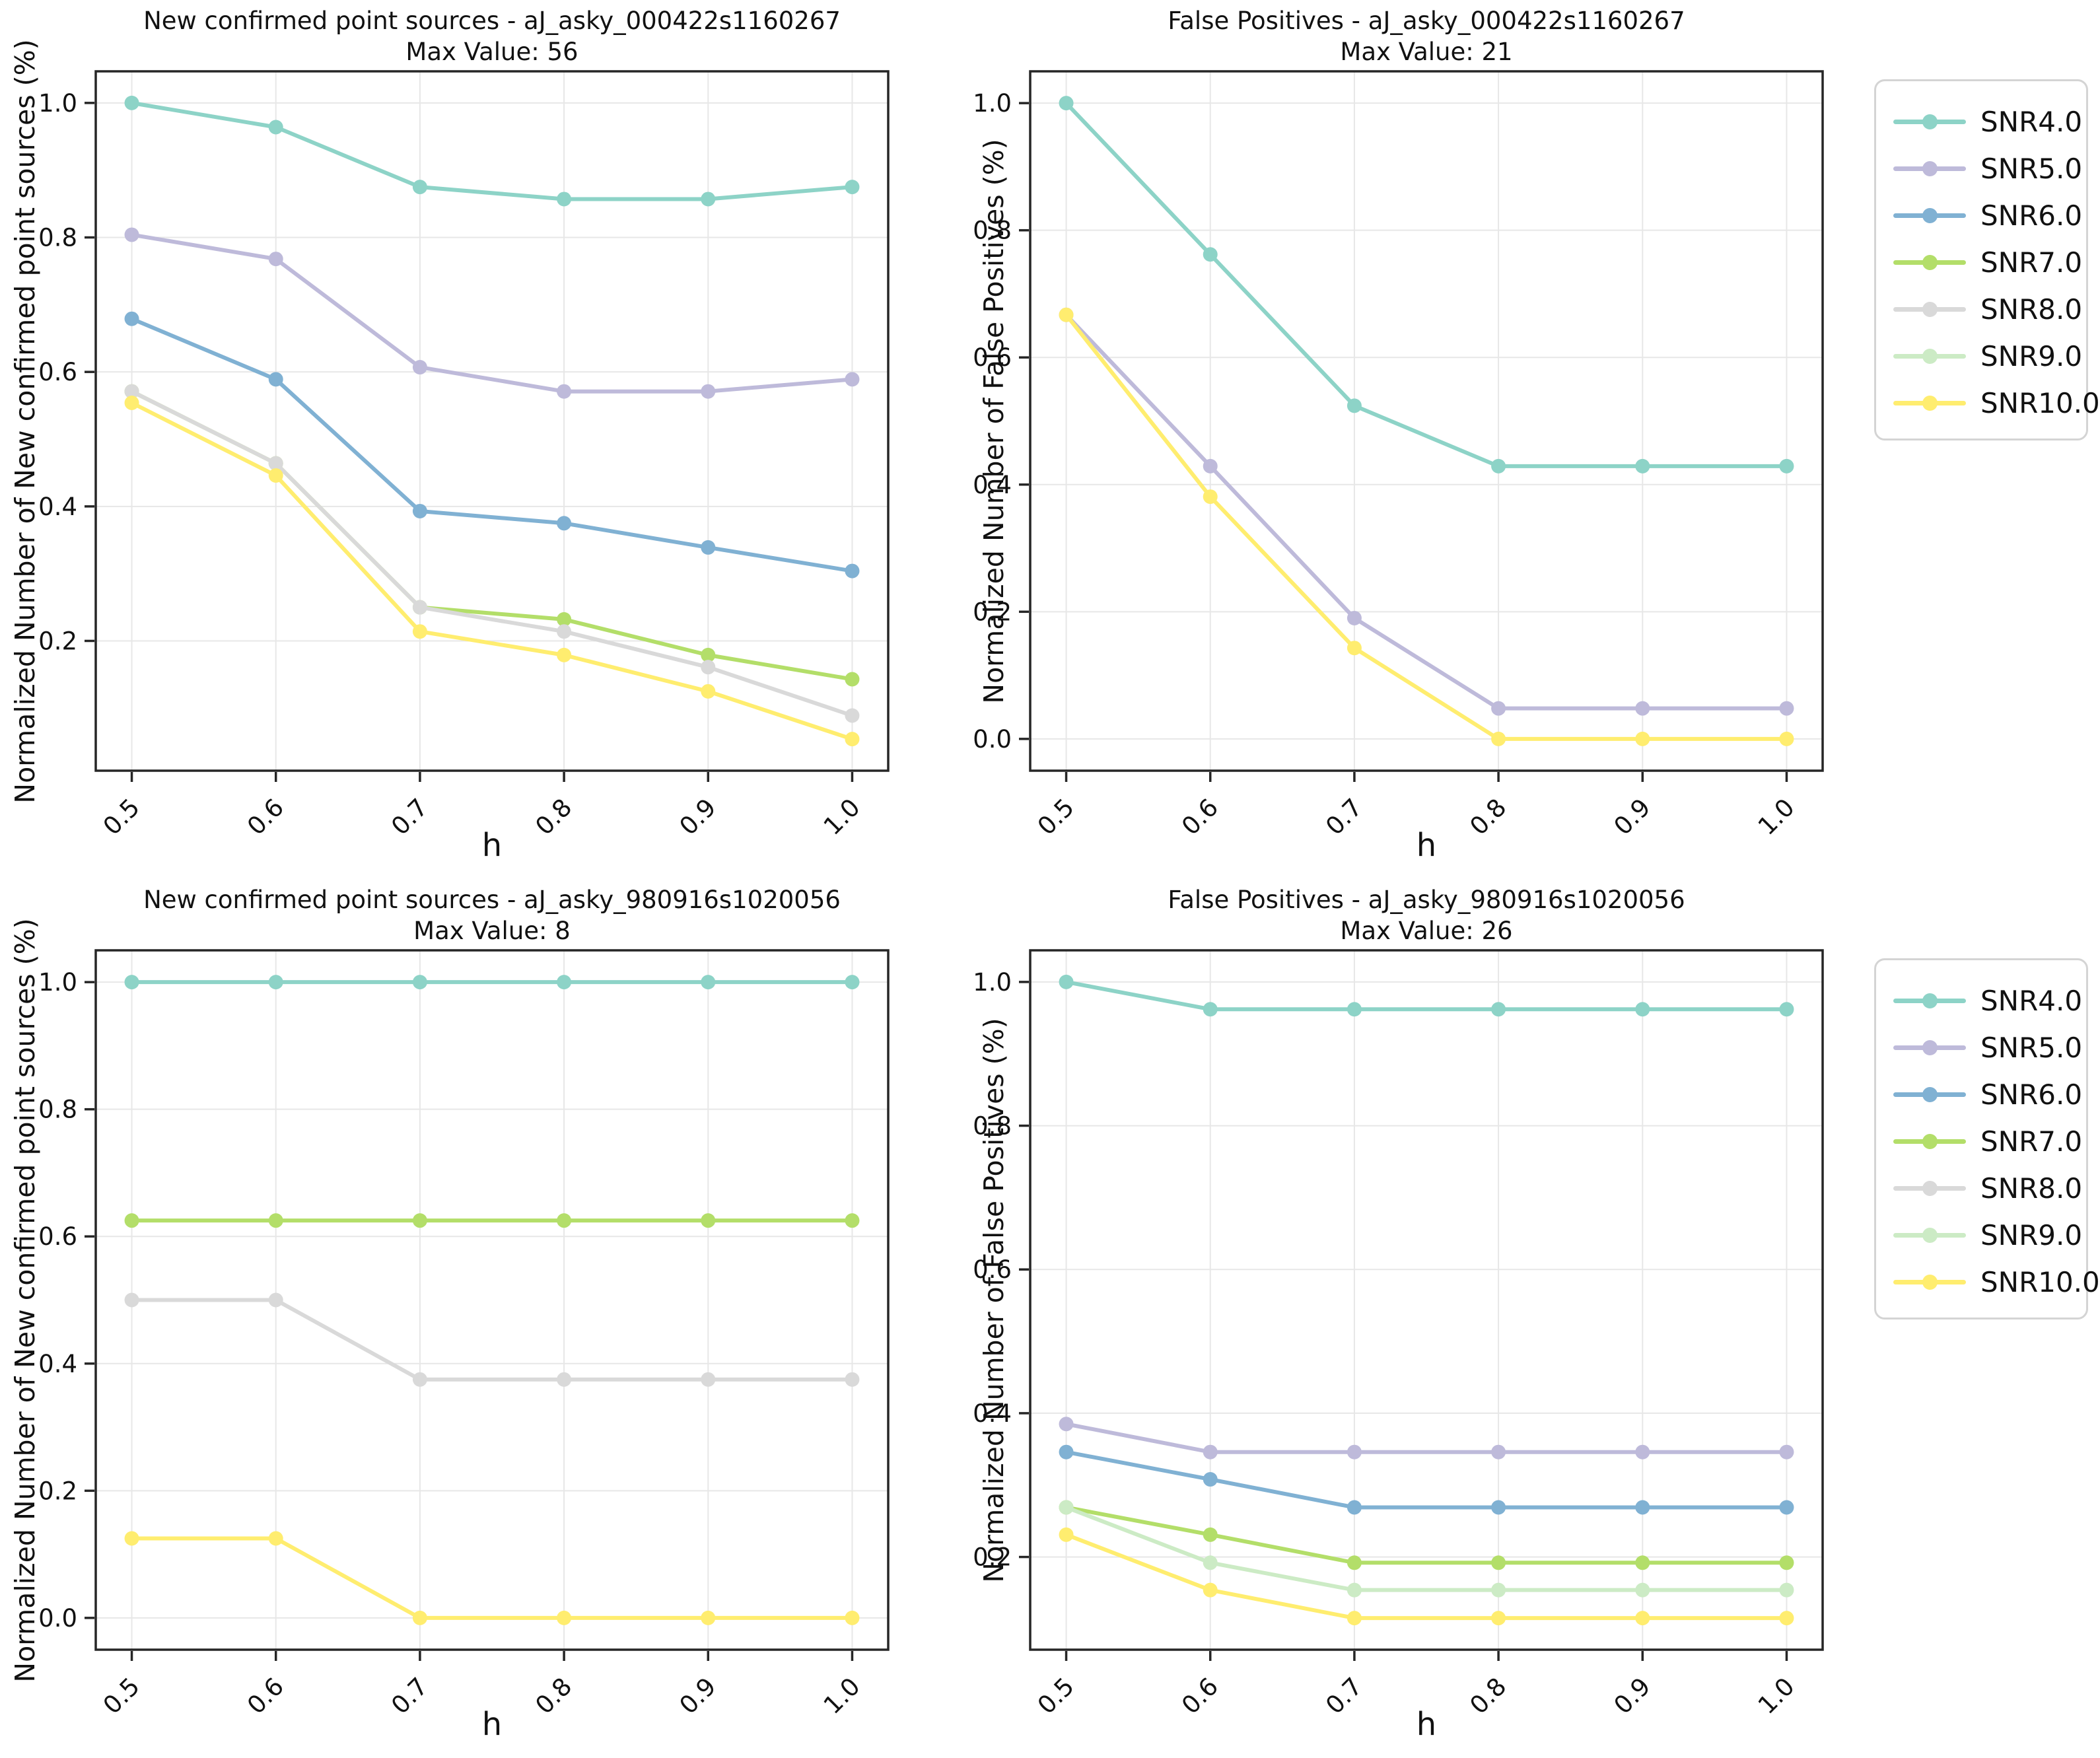 The height and width of the screenshot is (1758, 2100). I want to click on legend-entry: SNR6.0, so click(1981, 215).